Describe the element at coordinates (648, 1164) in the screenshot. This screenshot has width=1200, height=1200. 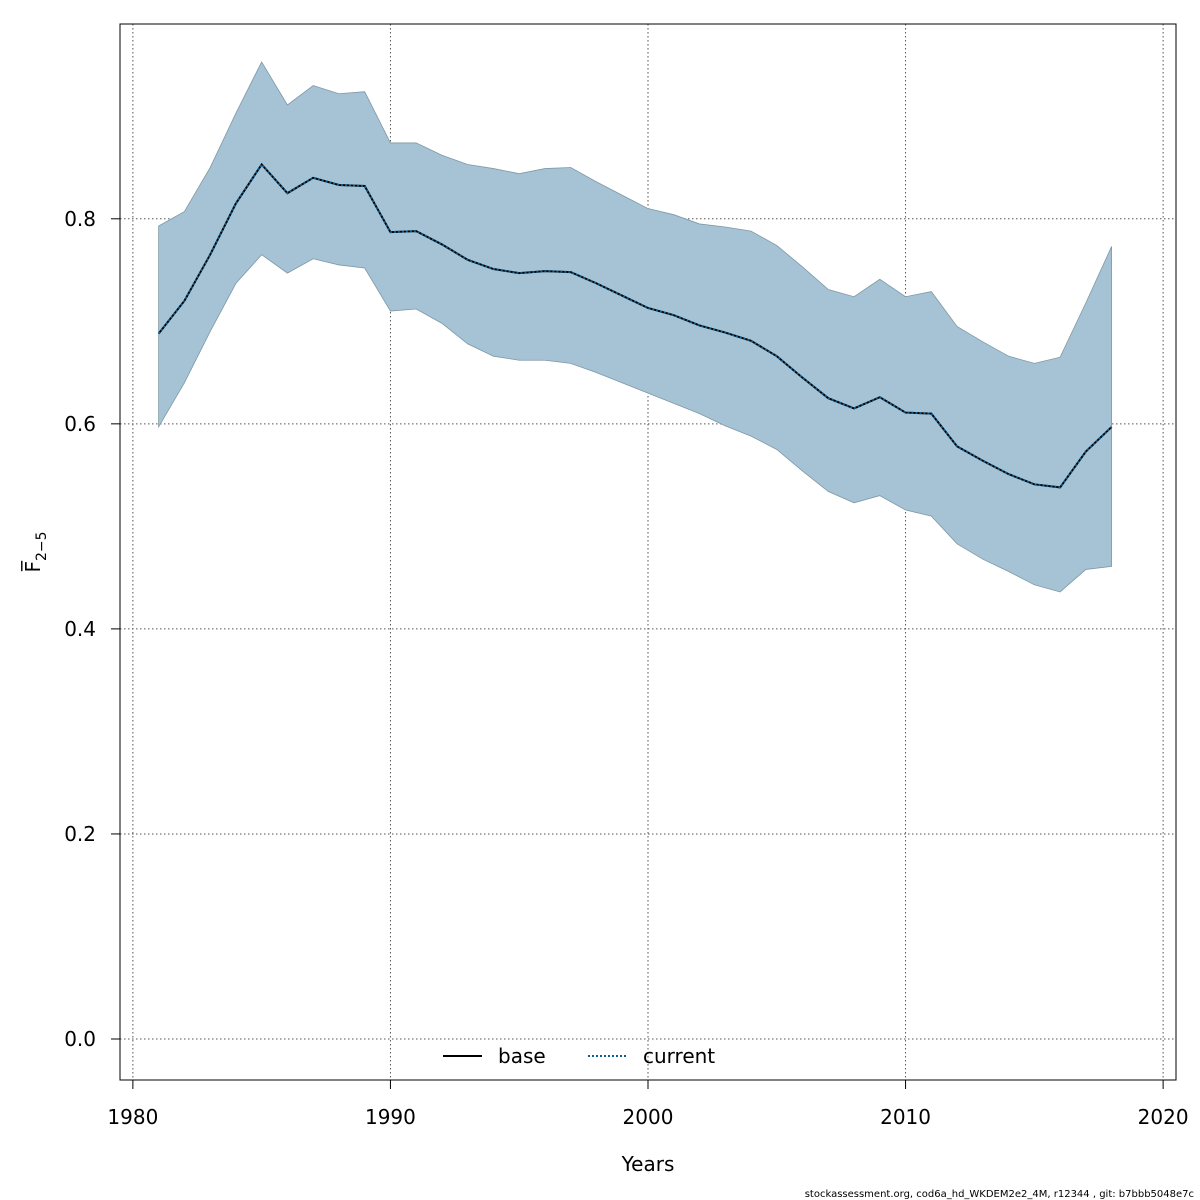
I see `x-axis-title: Years` at that location.